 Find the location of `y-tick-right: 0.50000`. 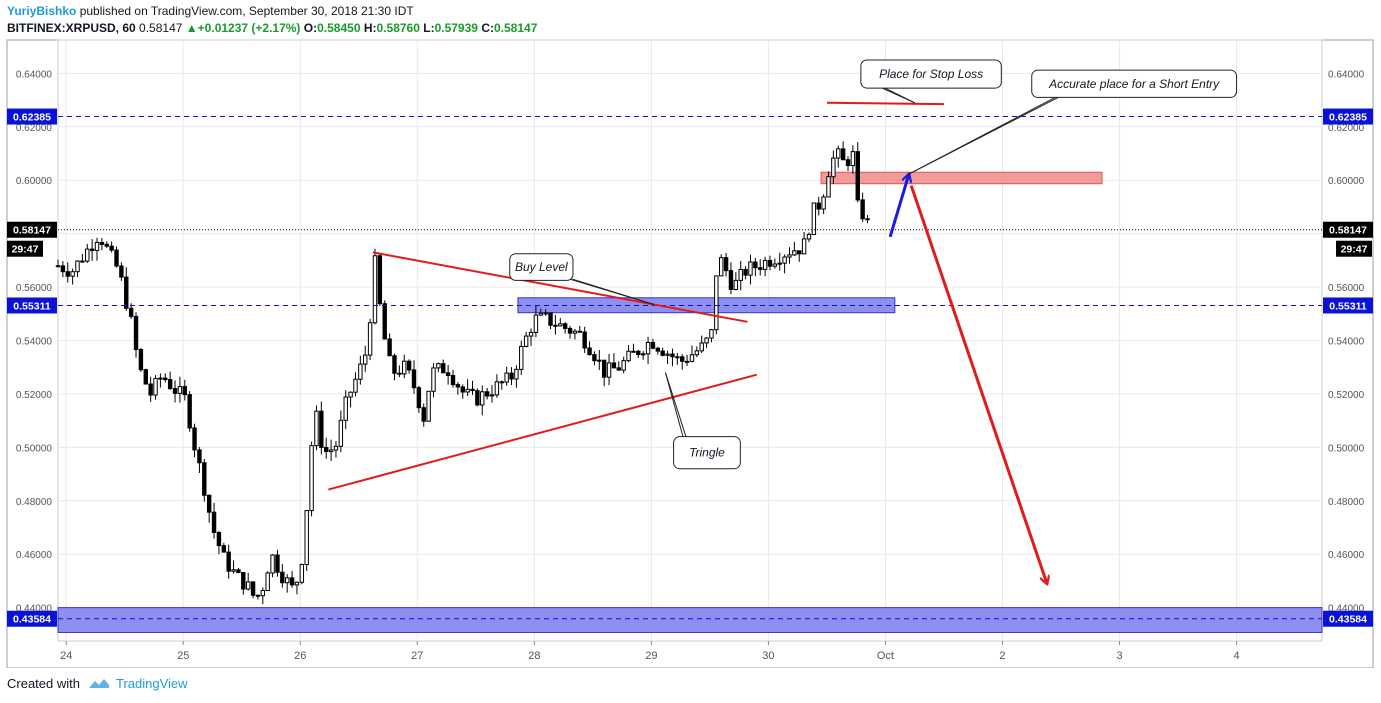

y-tick-right: 0.50000 is located at coordinates (1346, 448).